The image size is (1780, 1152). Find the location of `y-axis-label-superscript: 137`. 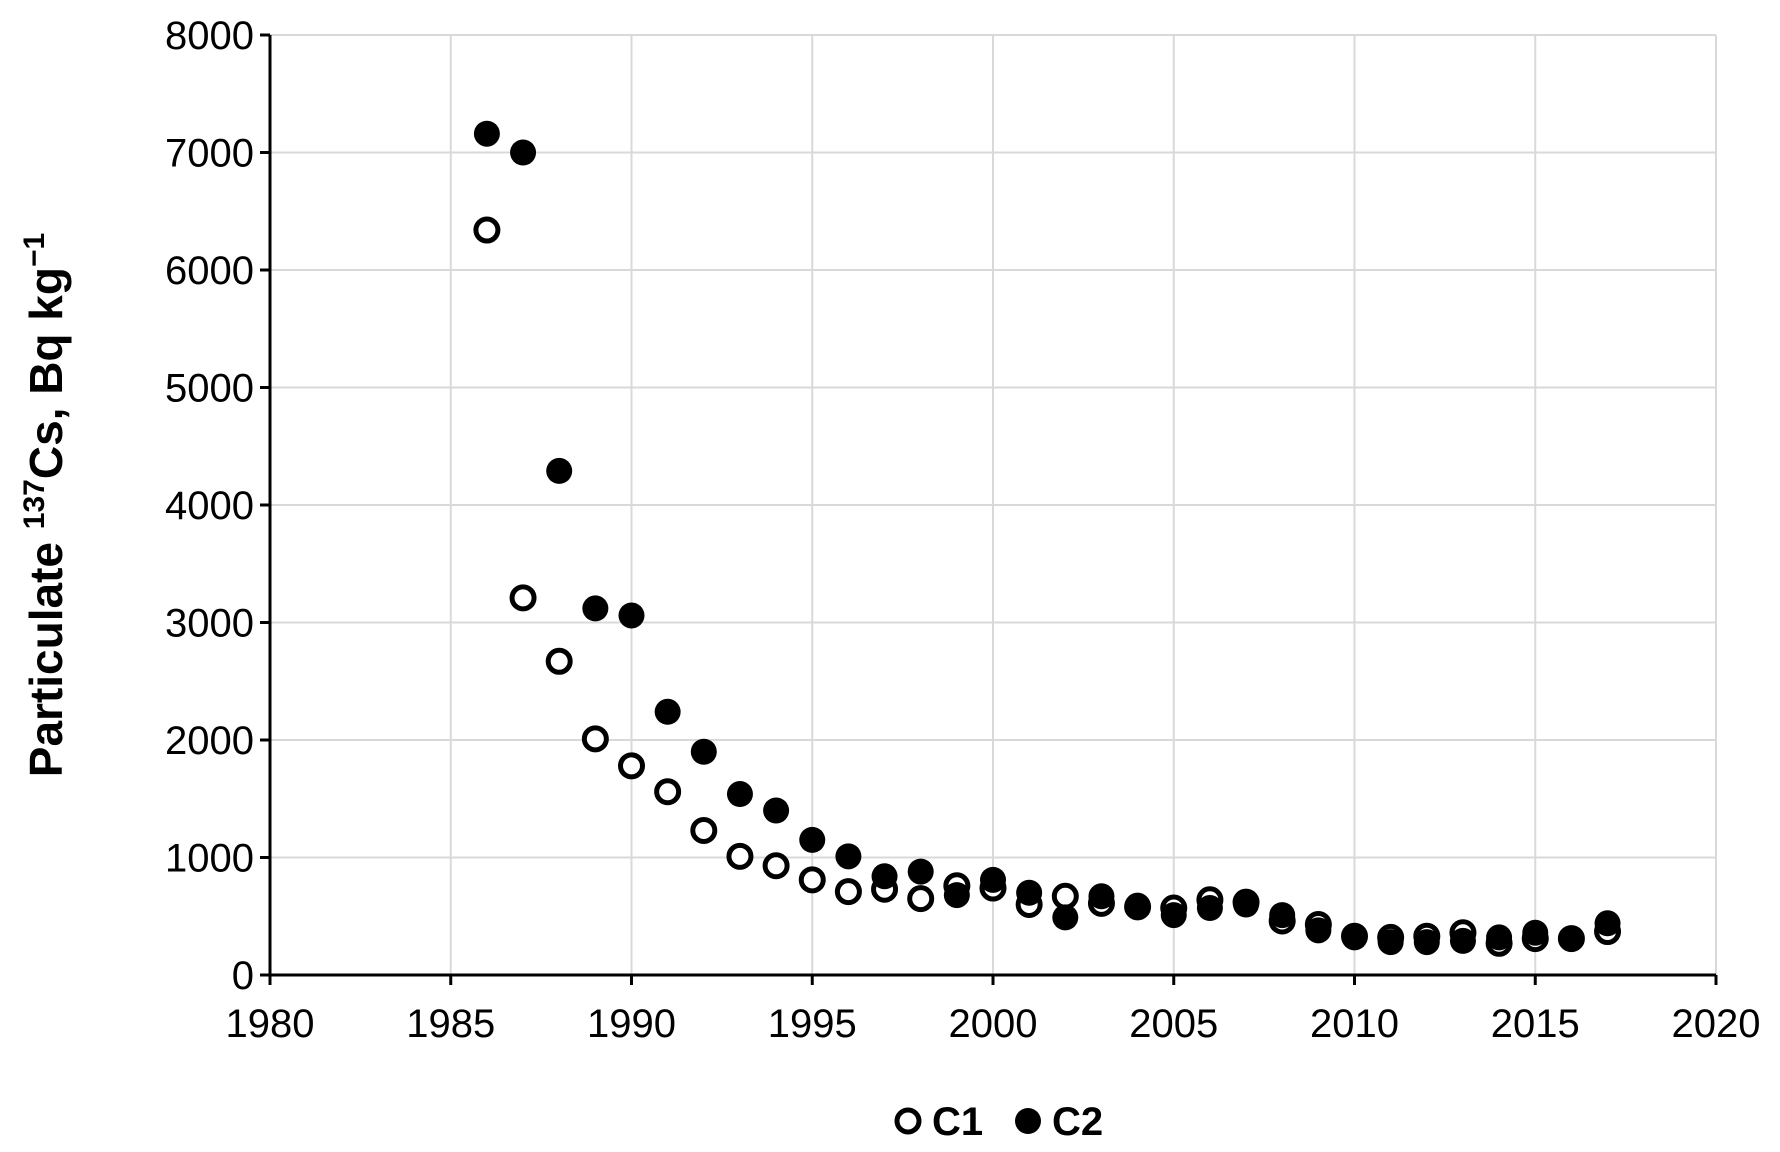

y-axis-label-superscript: 137 is located at coordinates (34, 504).